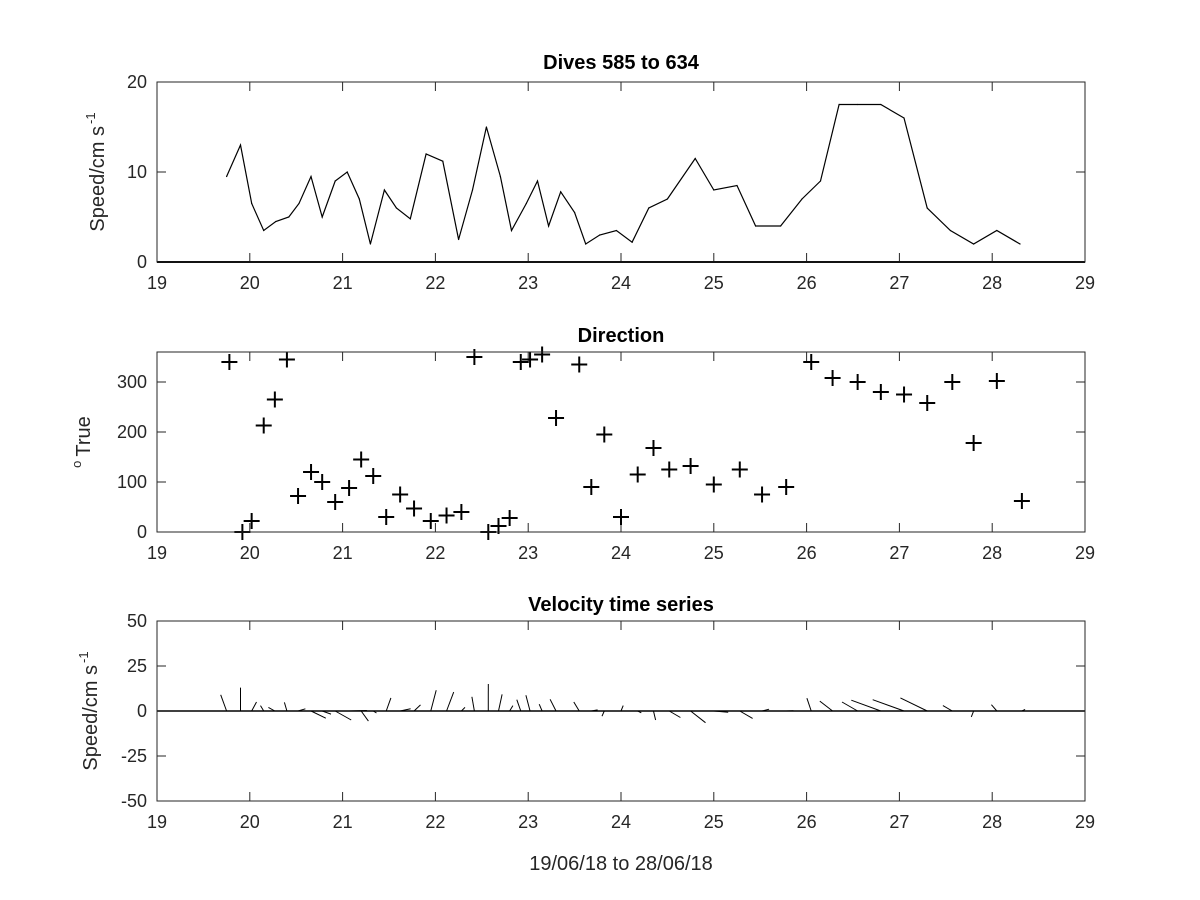 This screenshot has height=900, width=1200. What do you see at coordinates (435, 553) in the screenshot?
I see `p2-xtick-label: 22` at bounding box center [435, 553].